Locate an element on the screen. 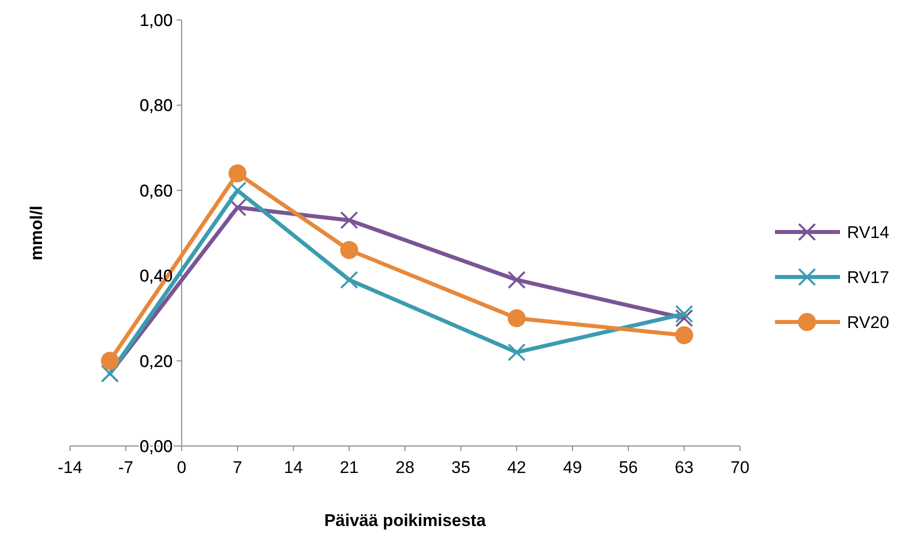 The width and height of the screenshot is (912, 535). y-axis-title: mmol/l is located at coordinates (36, 233).